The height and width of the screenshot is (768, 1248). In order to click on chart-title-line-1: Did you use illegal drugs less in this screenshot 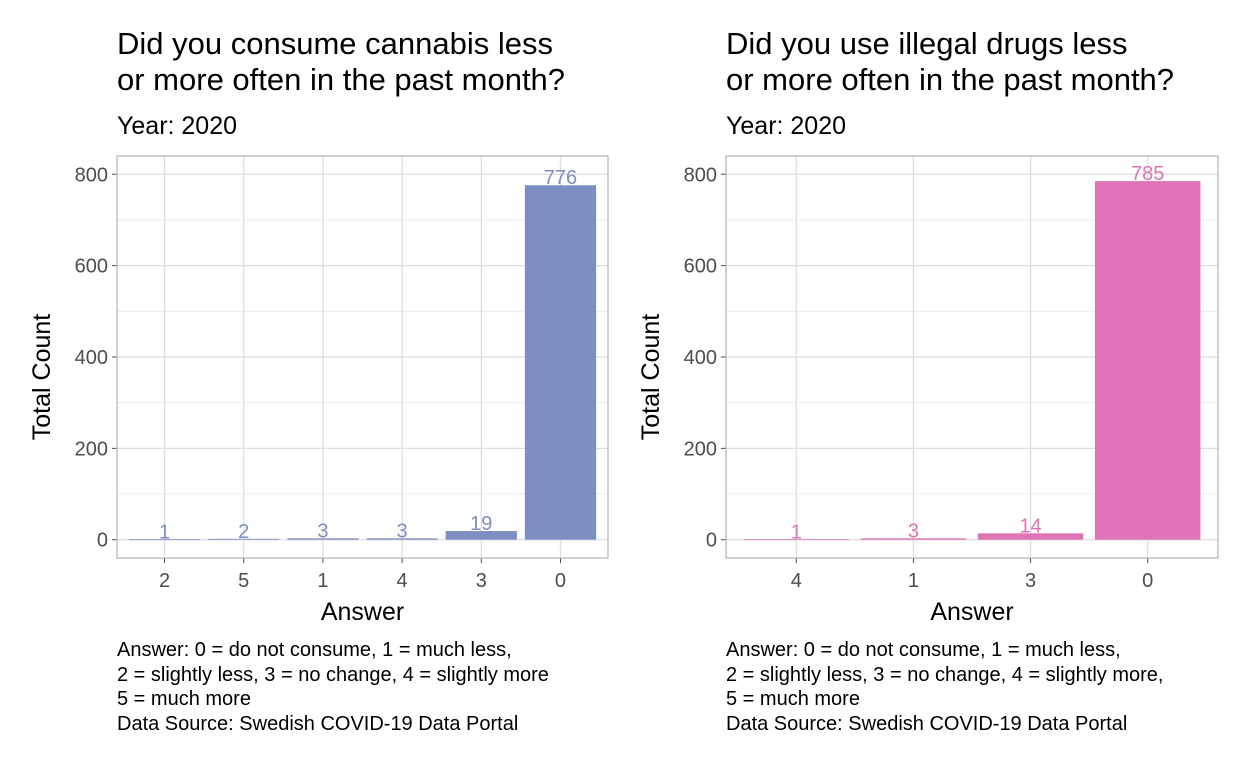, I will do `click(927, 43)`.